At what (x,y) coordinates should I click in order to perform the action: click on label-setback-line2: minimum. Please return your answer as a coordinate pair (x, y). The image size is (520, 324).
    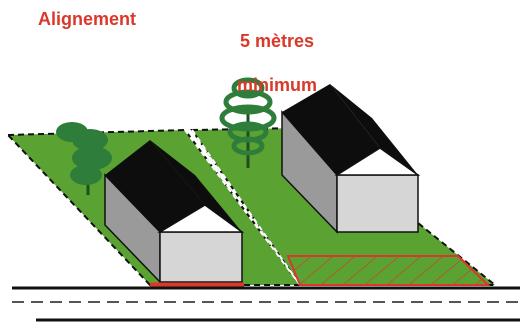
    Looking at the image, I should click on (276, 85).